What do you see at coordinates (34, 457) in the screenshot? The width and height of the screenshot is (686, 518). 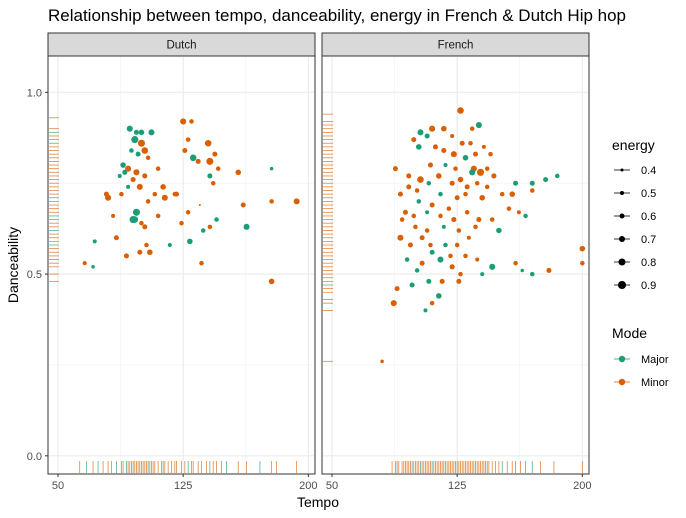 I see `y-tick-label: 0.0` at bounding box center [34, 457].